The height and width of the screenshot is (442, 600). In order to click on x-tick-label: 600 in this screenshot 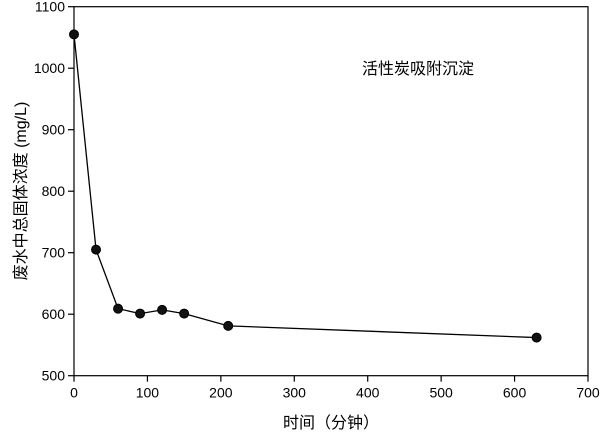, I will do `click(515, 393)`.